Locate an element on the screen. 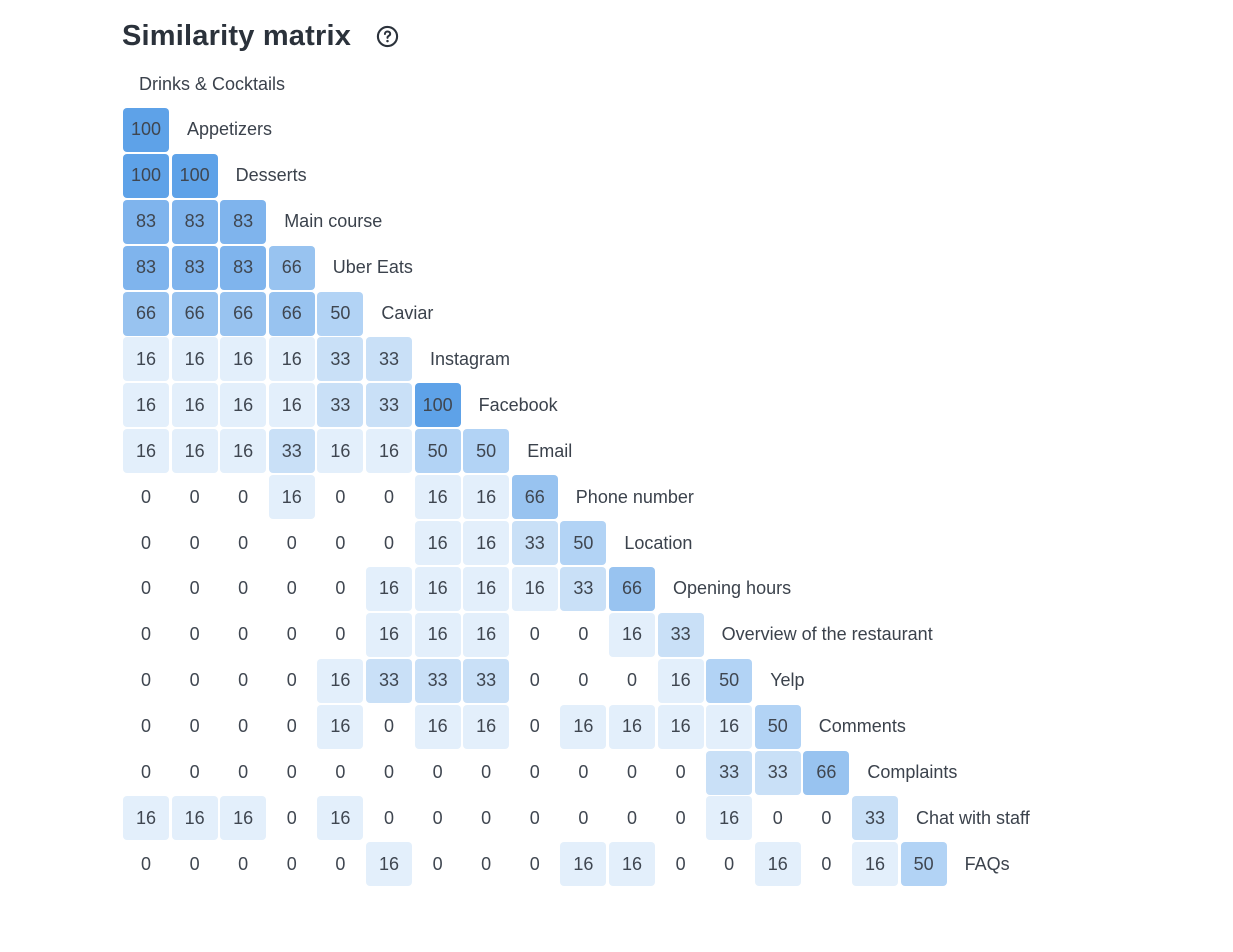  help-button is located at coordinates (387, 36).